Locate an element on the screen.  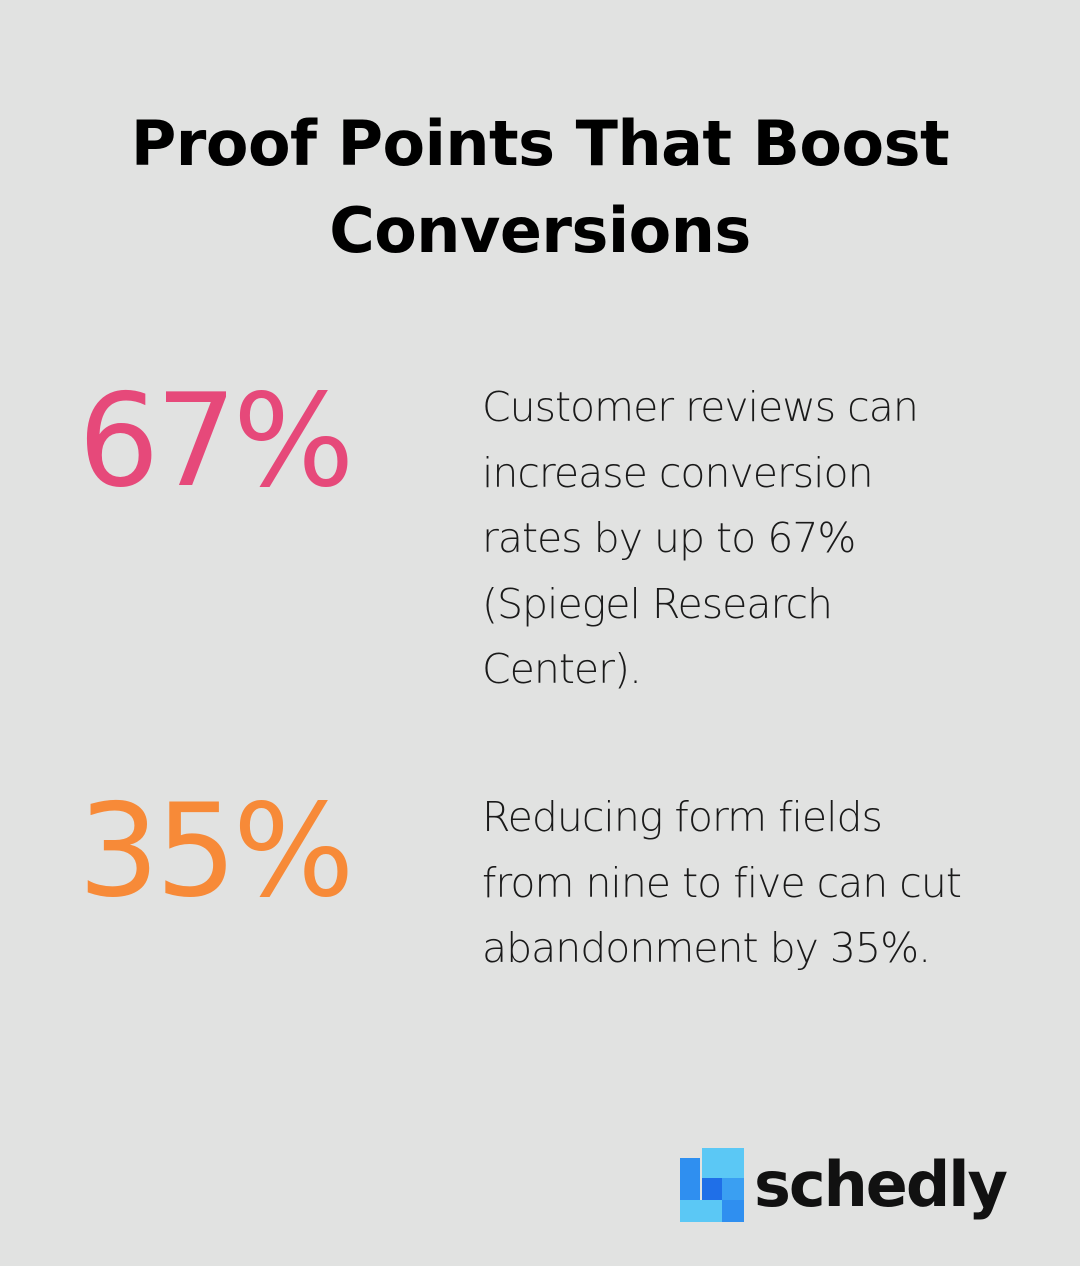
brand-name: schedly is located at coordinates (881, 1184).